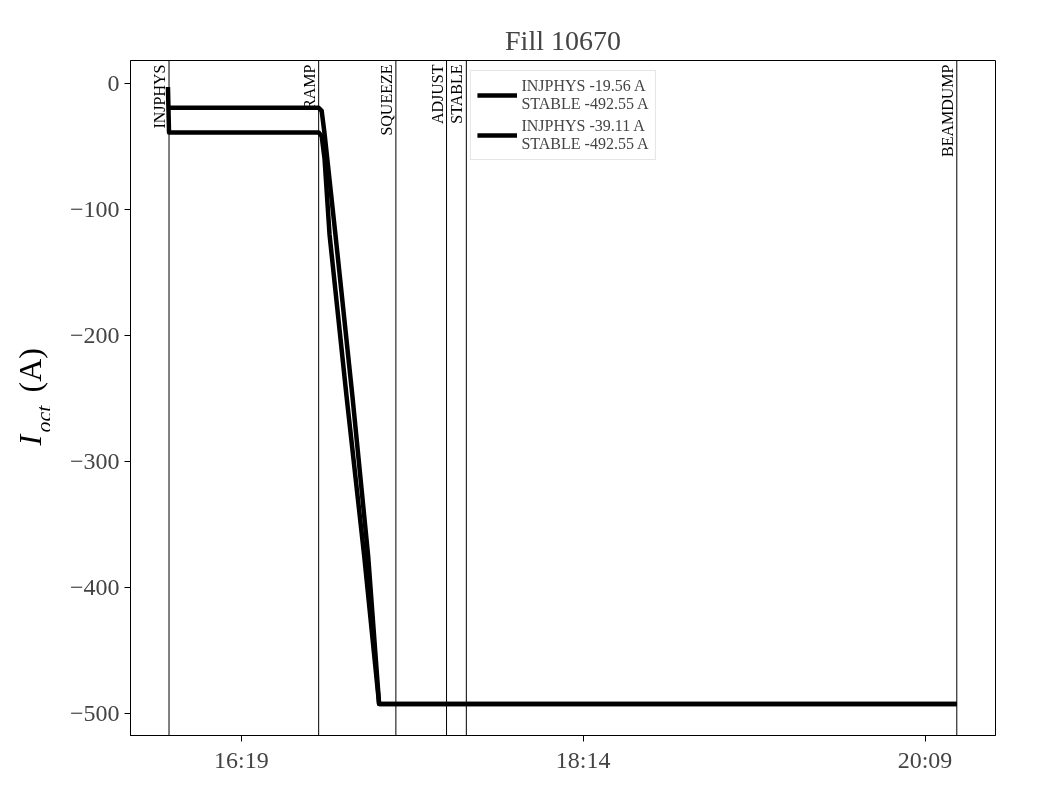  I want to click on ref-line-label: SQUEEZE, so click(386, 100).